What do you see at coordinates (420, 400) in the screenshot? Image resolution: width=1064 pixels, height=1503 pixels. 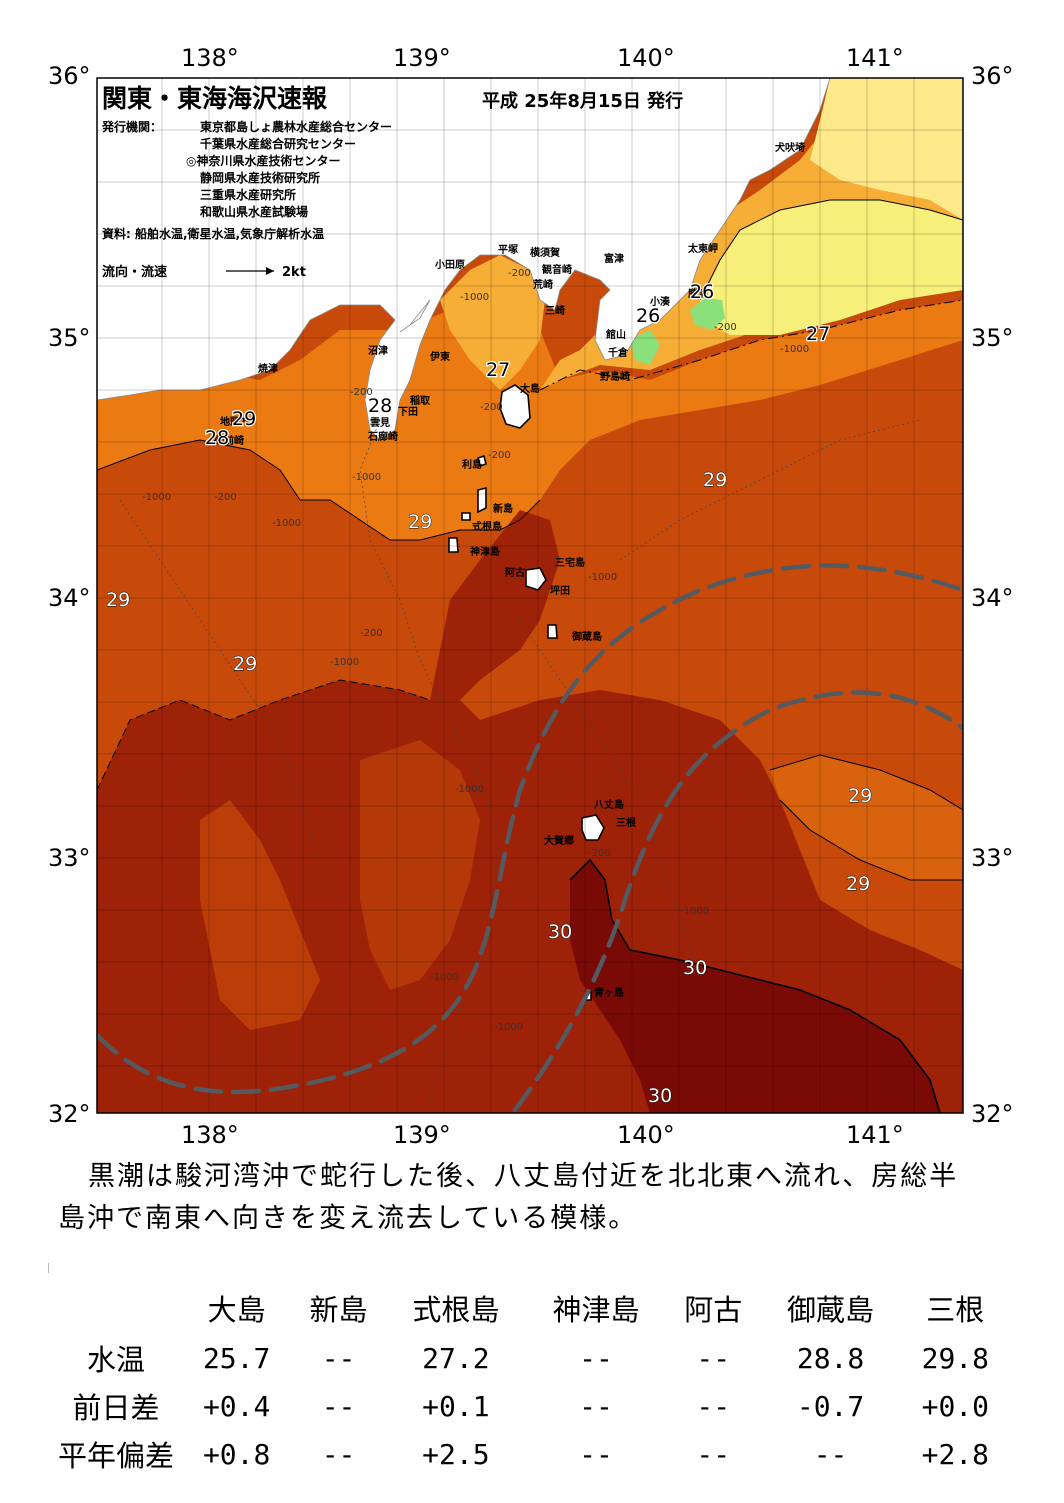 I see `place-inatori: 稲取` at bounding box center [420, 400].